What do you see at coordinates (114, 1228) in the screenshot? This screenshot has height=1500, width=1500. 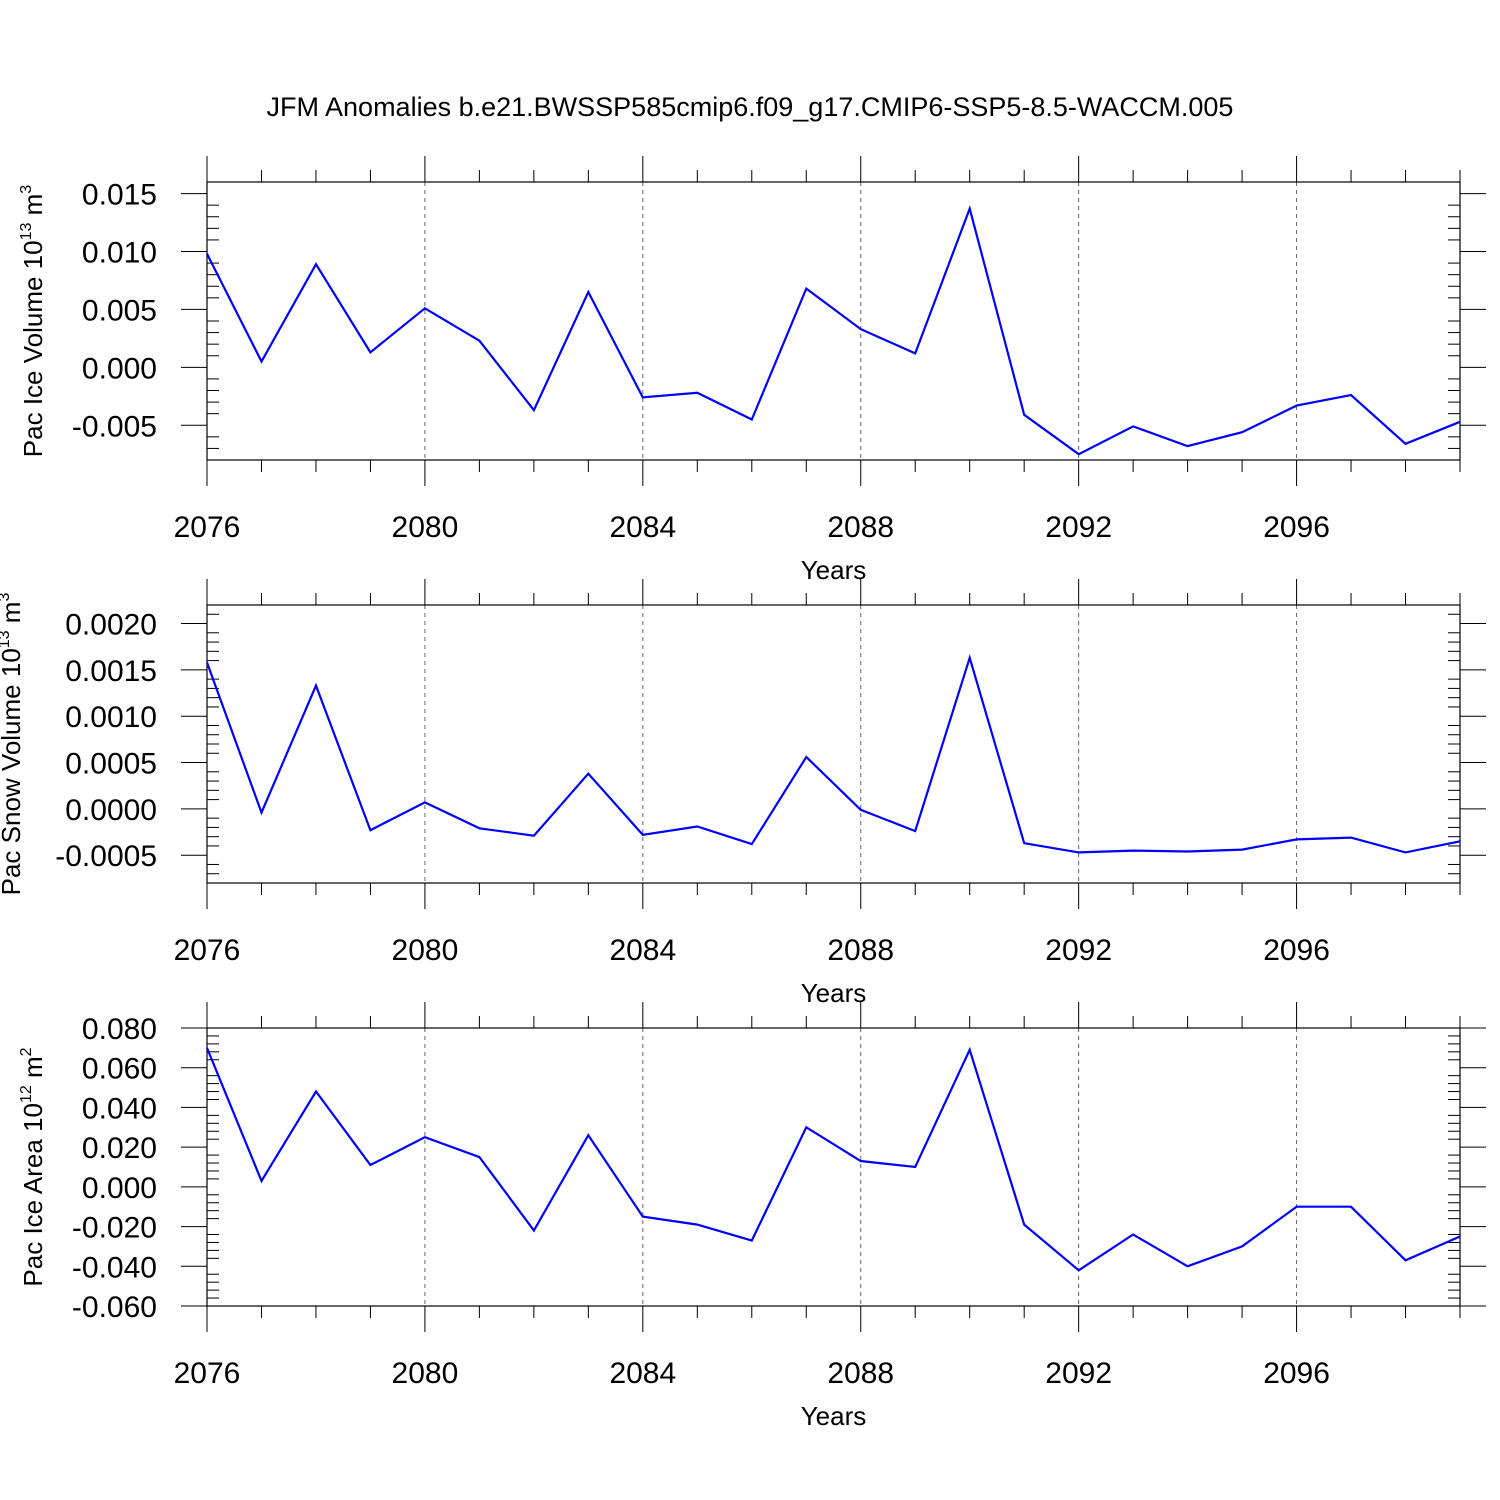 I see `y-tick-label: -0.020` at bounding box center [114, 1228].